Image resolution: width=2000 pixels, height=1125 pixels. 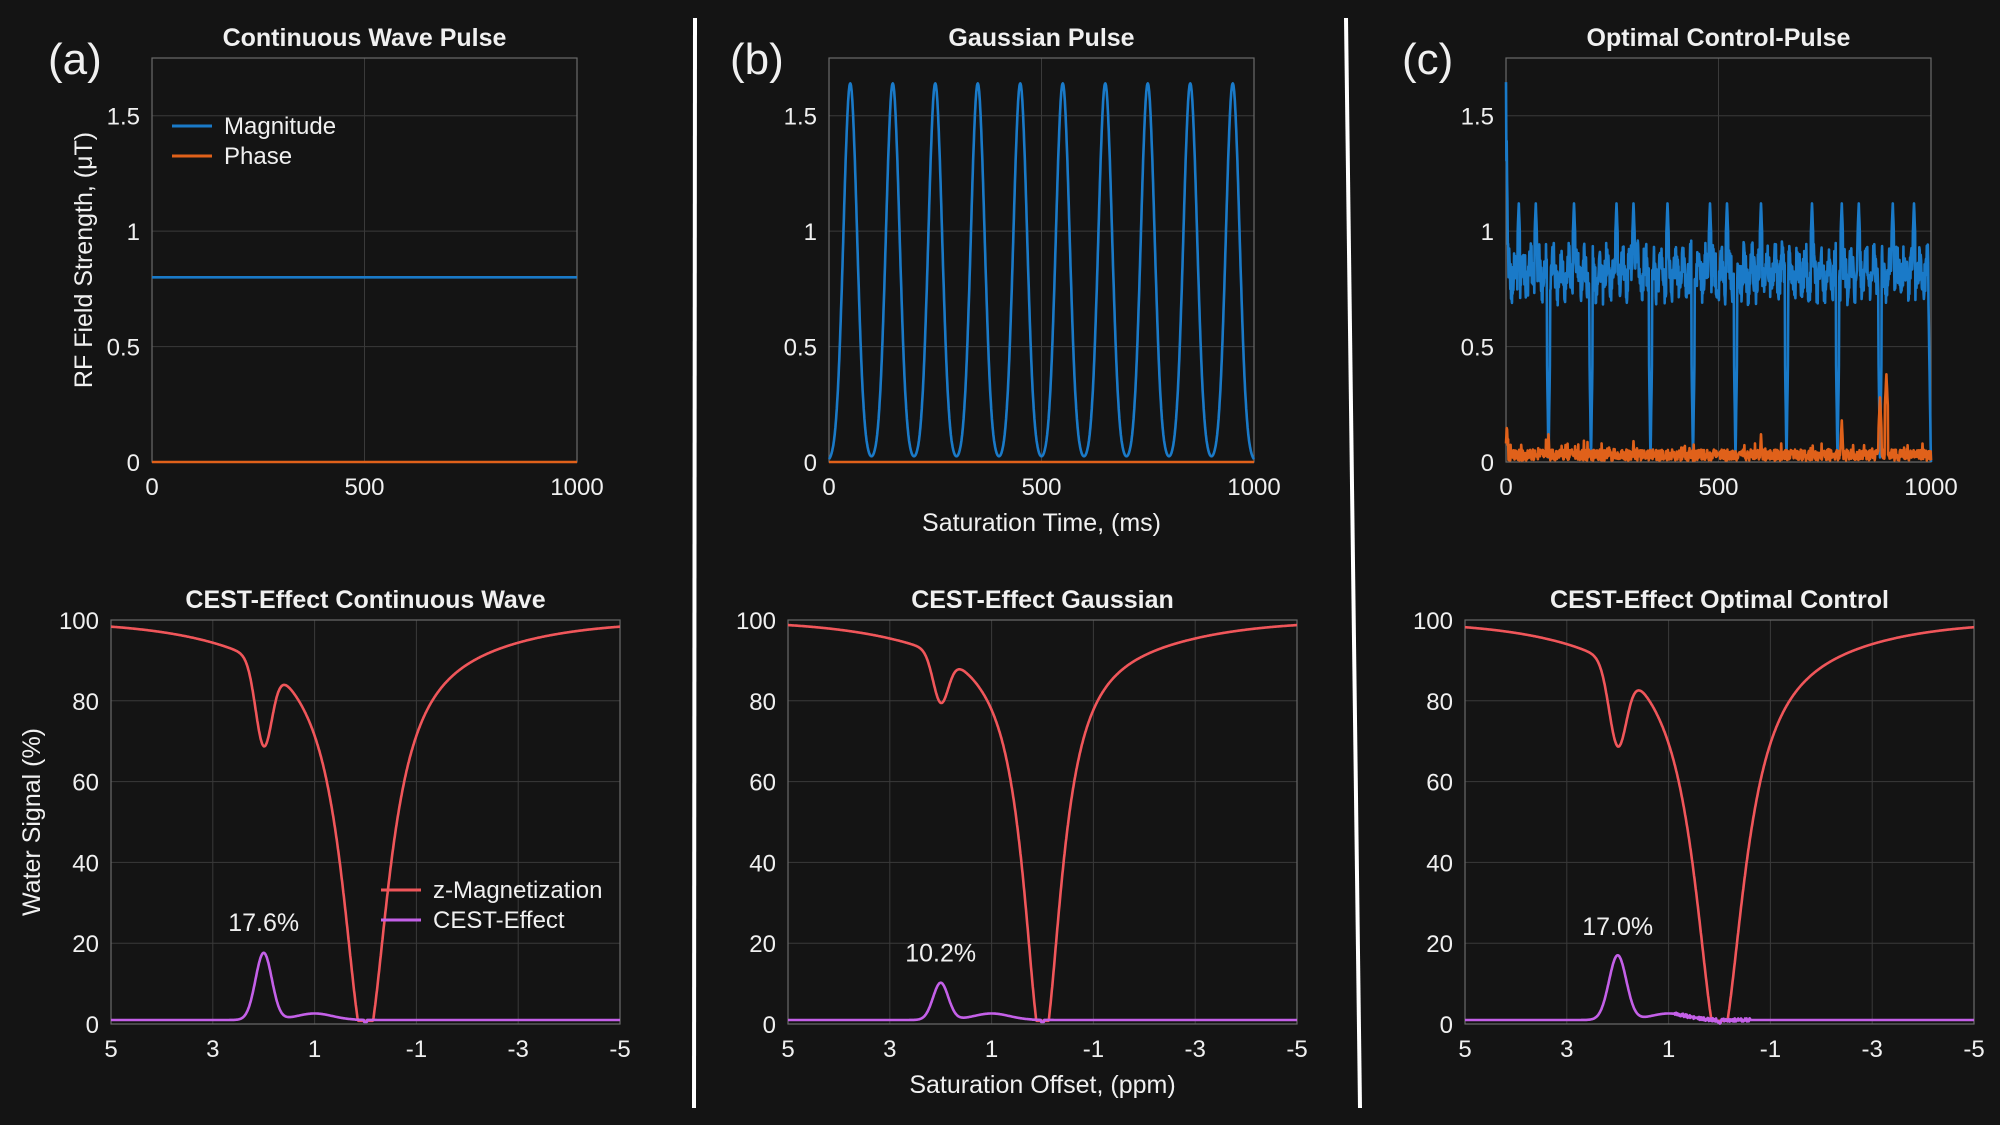 What do you see at coordinates (1719, 38) in the screenshot?
I see `chart-title: Optimal Control-Pulse` at bounding box center [1719, 38].